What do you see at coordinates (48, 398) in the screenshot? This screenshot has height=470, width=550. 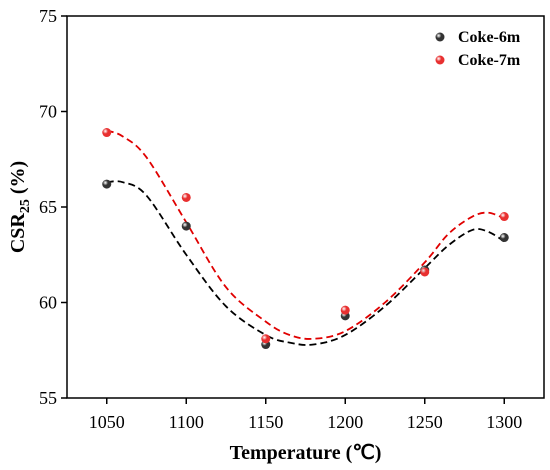 I see `y-tick-label: 55` at bounding box center [48, 398].